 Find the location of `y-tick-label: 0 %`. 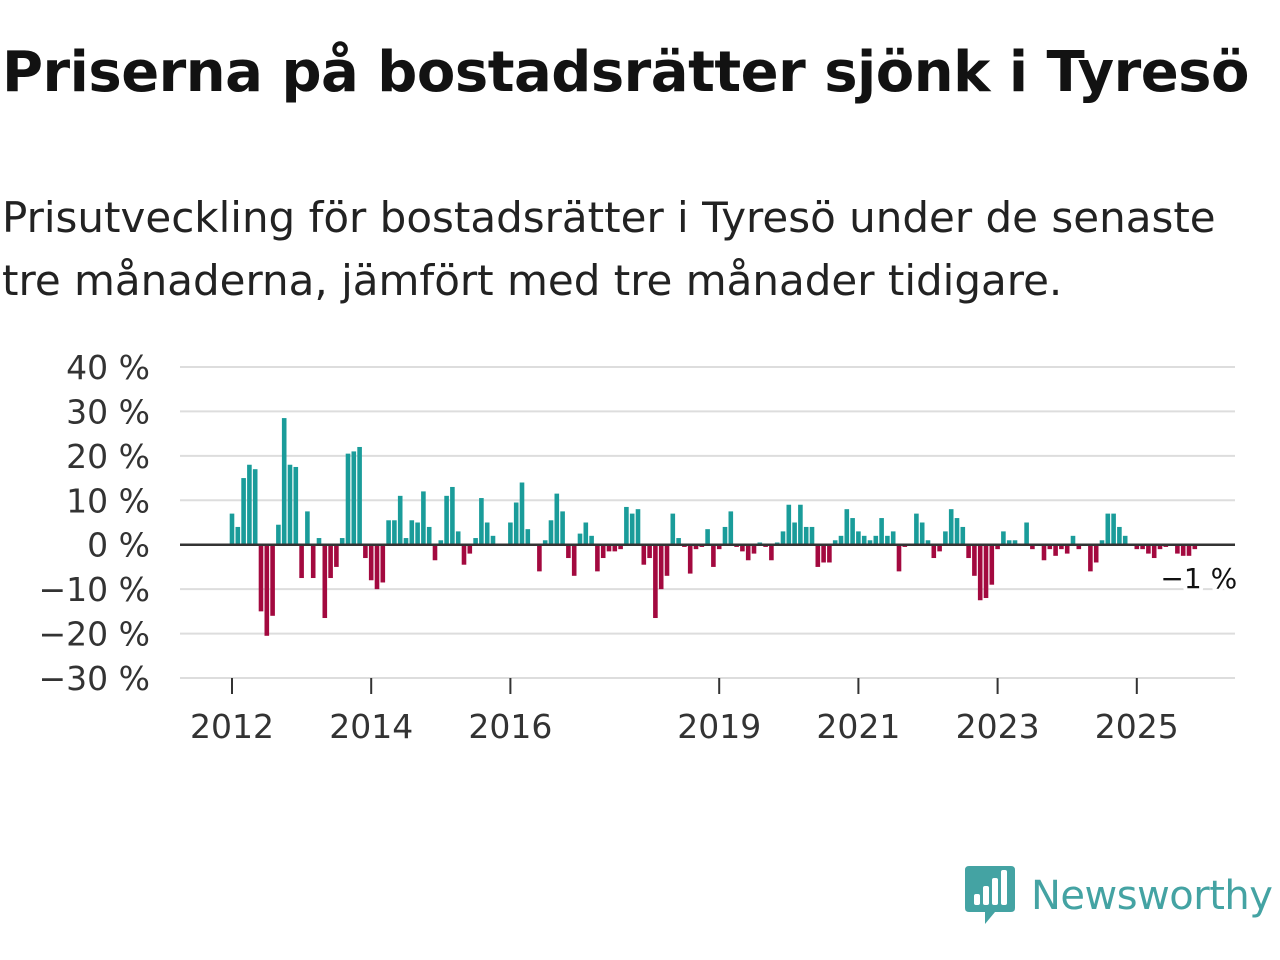

y-tick-label: 0 % is located at coordinates (118, 545).